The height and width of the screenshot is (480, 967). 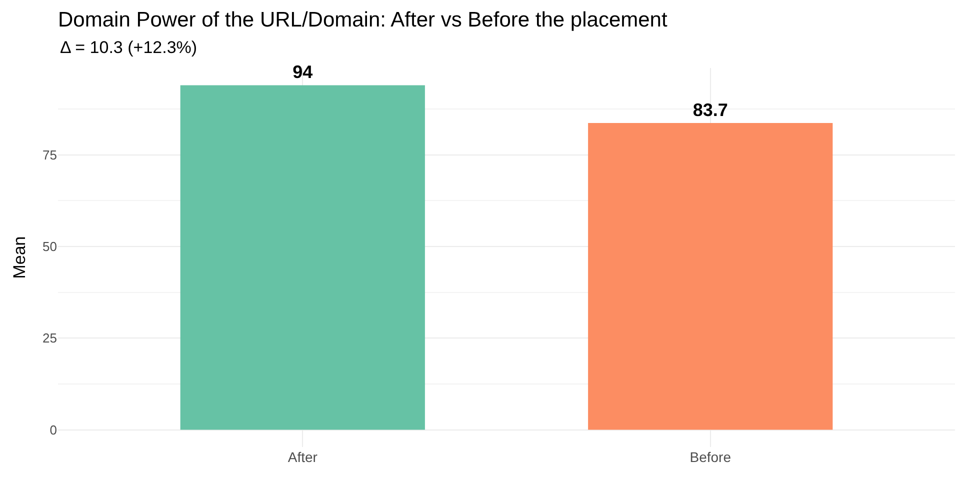 I want to click on x-tick-label: After, so click(x=303, y=457).